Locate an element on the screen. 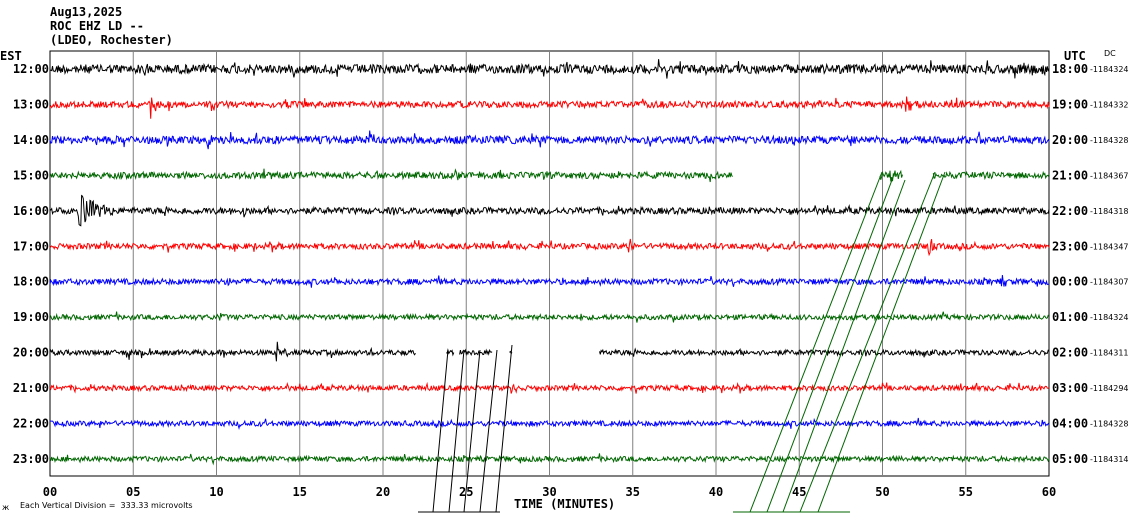 The height and width of the screenshot is (519, 1130). utc-hour-label: 18:00 is located at coordinates (1070, 69).